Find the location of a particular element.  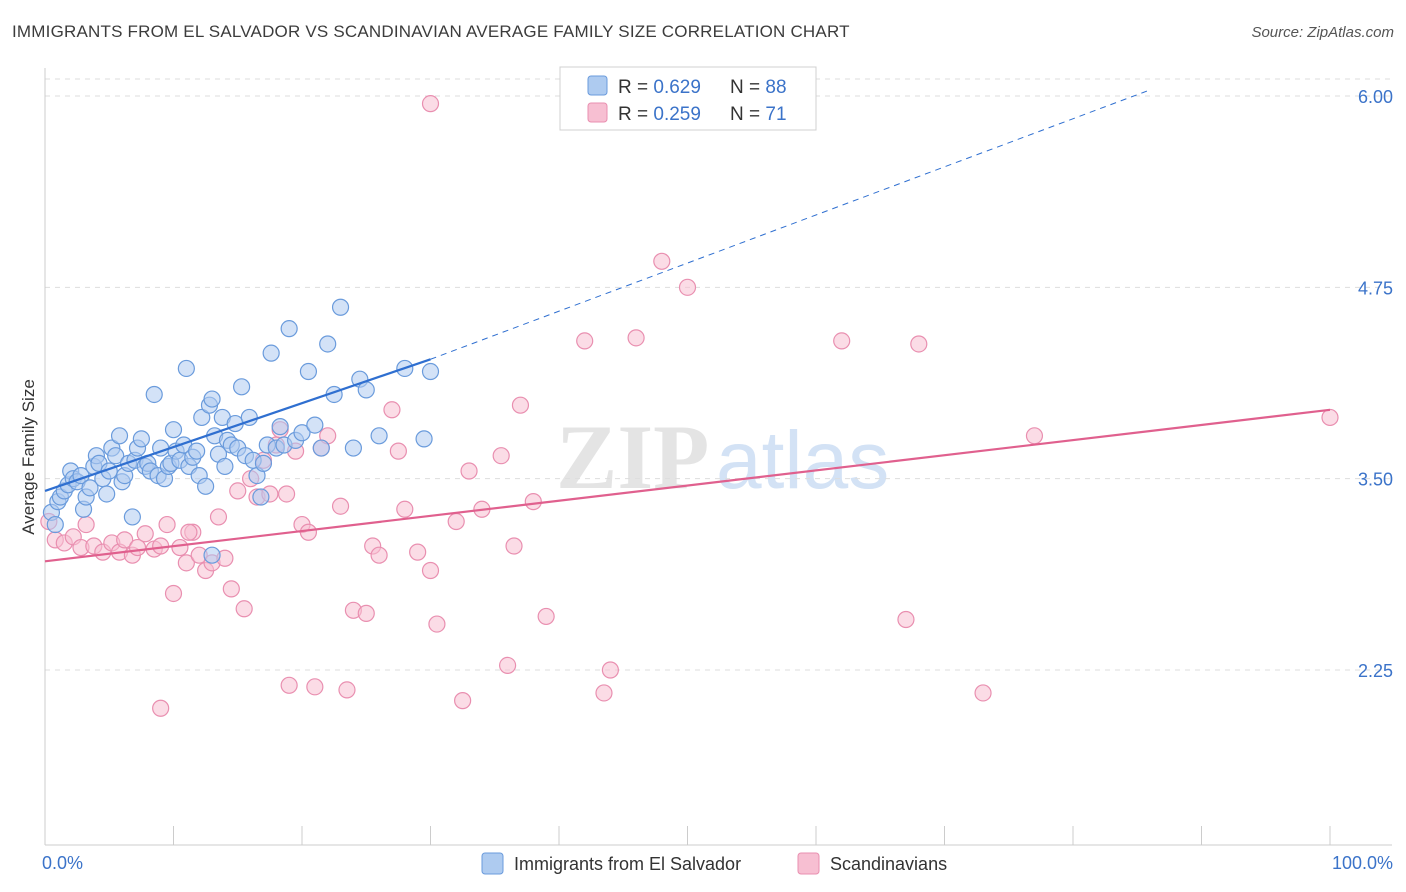

y-tick-label-1: 3.50 is located at coordinates (1375, 480).